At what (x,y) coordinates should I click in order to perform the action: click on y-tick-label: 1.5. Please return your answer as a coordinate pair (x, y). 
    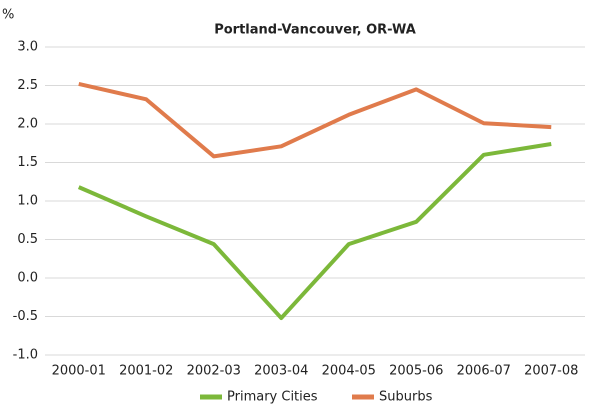
    Looking at the image, I should click on (27, 162).